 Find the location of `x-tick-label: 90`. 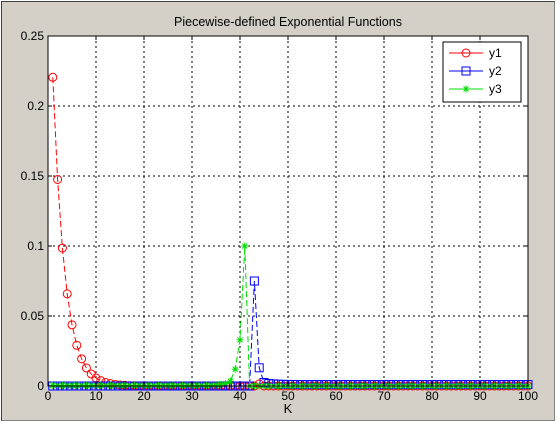

x-tick-label: 90 is located at coordinates (480, 396).